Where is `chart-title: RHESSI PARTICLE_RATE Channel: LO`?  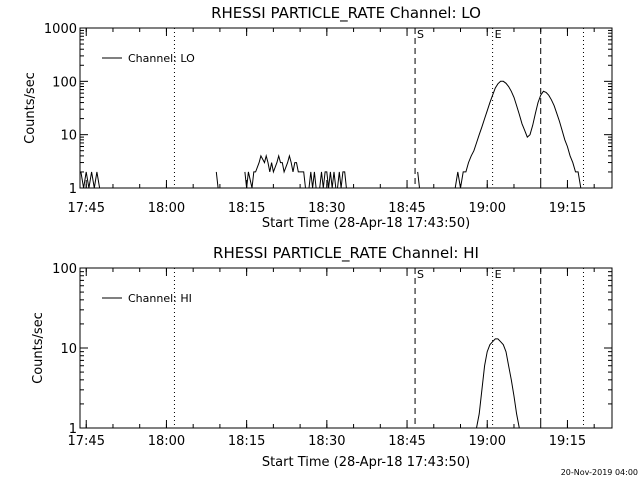 chart-title: RHESSI PARTICLE_RATE Channel: LO is located at coordinates (346, 13).